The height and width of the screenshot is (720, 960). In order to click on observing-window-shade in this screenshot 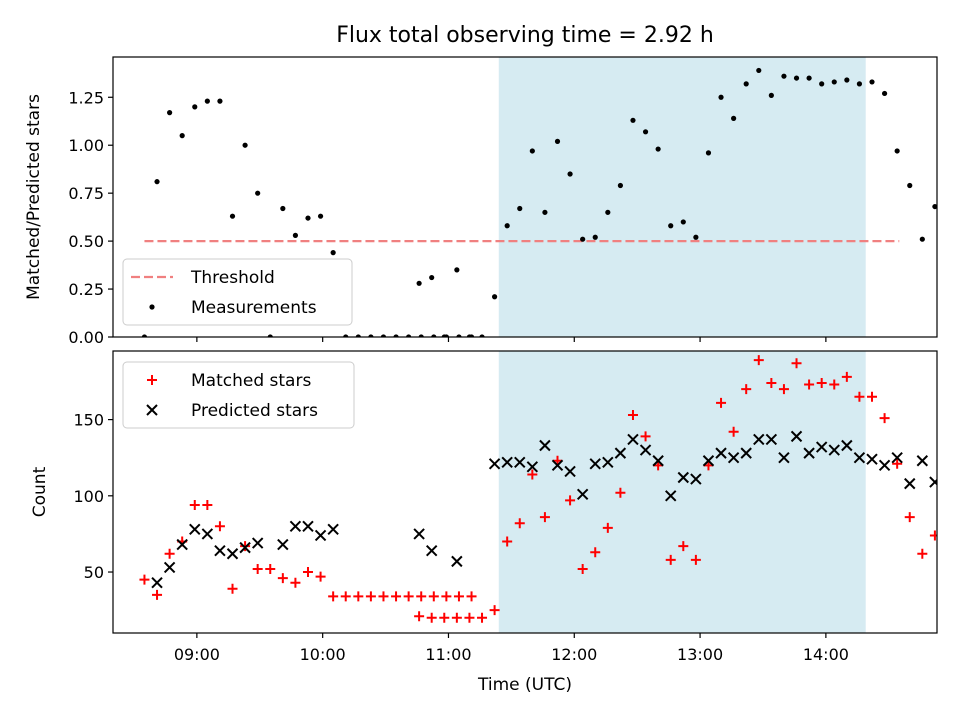, I will do `click(682, 197)`.